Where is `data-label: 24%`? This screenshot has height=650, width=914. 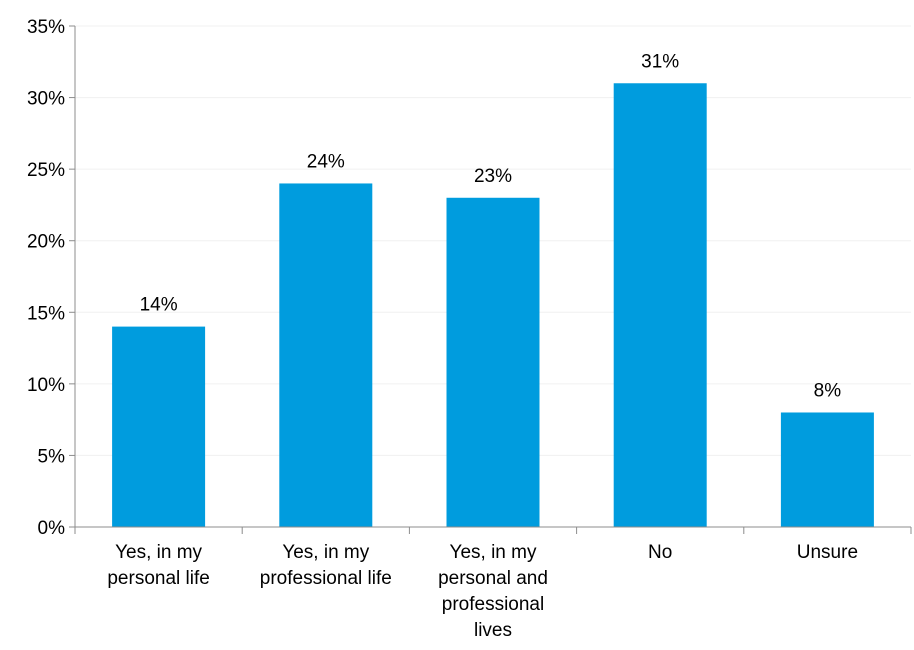 data-label: 24% is located at coordinates (326, 161).